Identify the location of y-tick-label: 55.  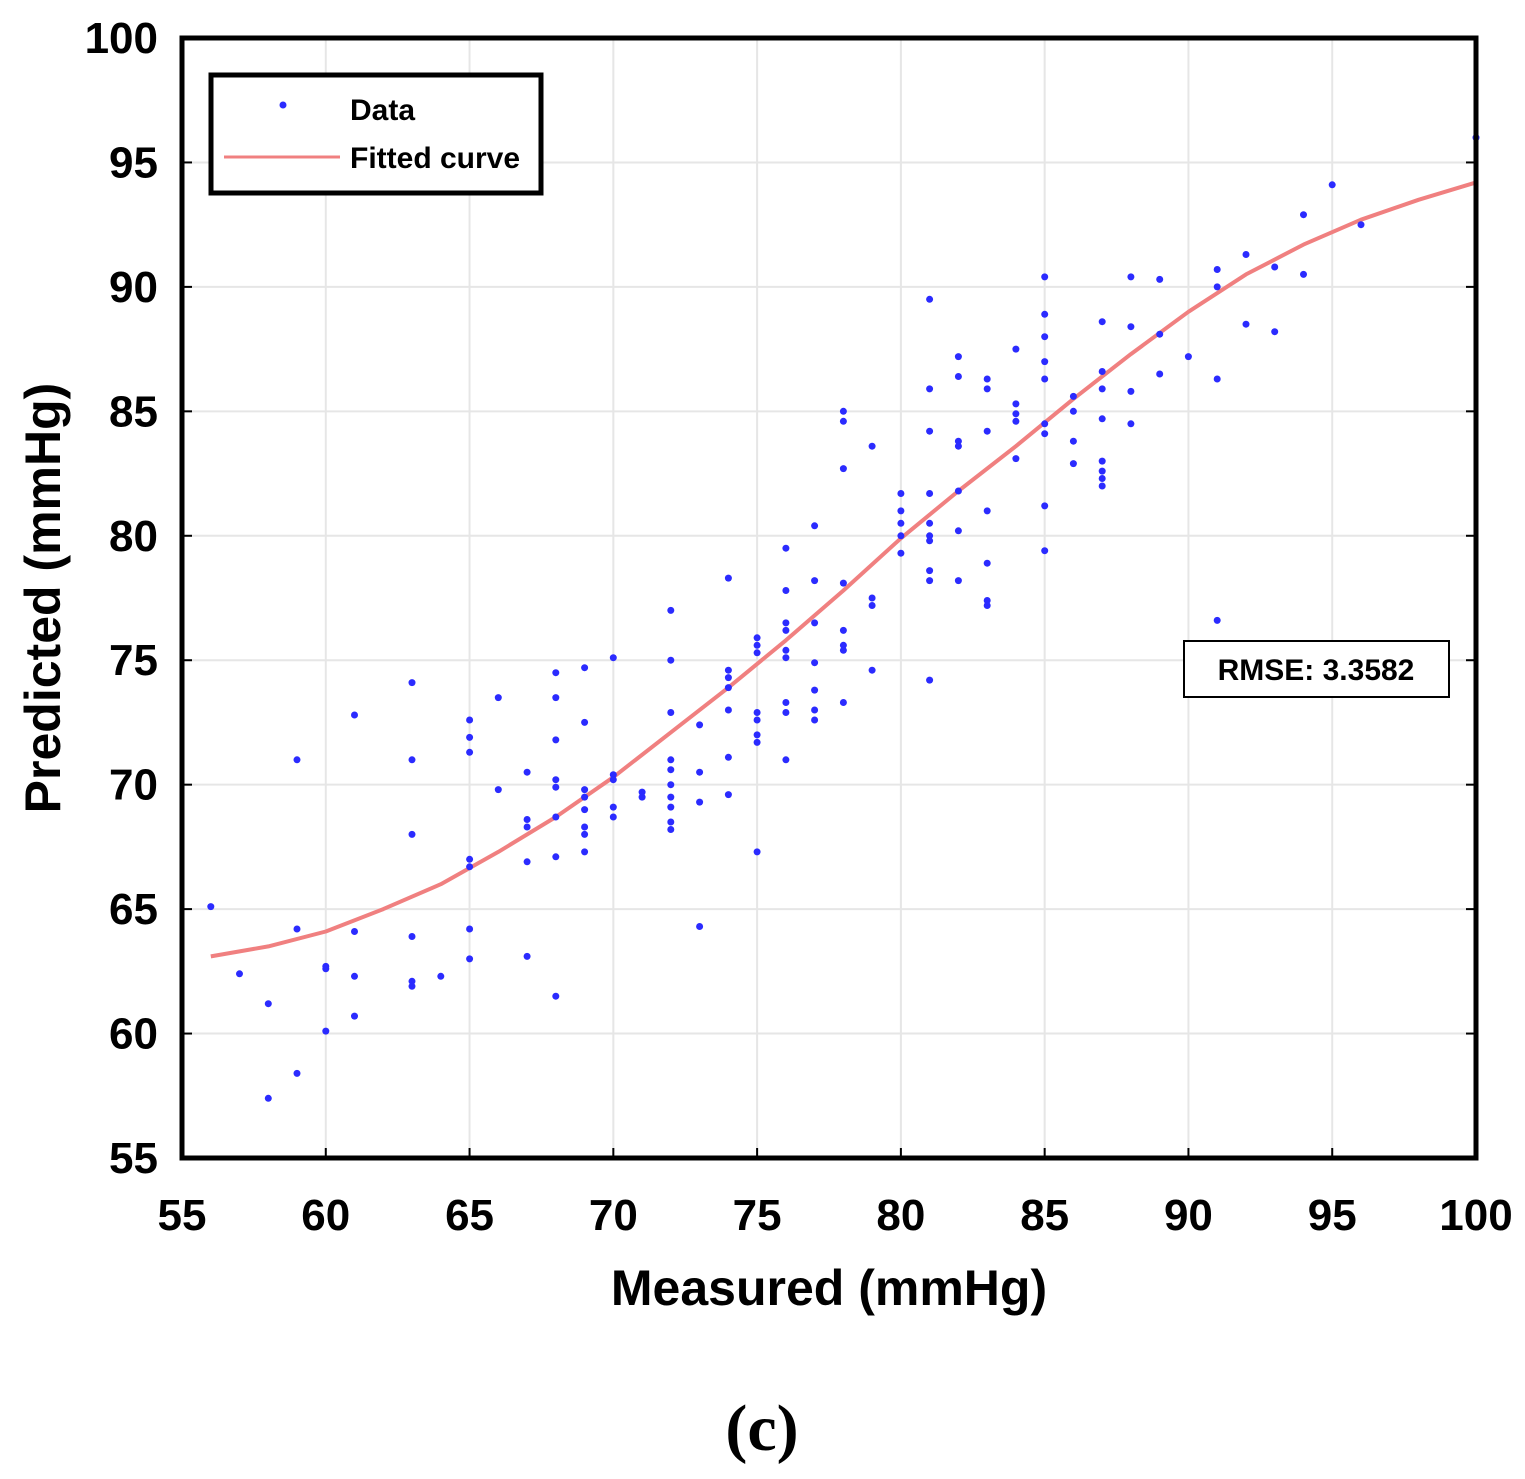
(133, 1158).